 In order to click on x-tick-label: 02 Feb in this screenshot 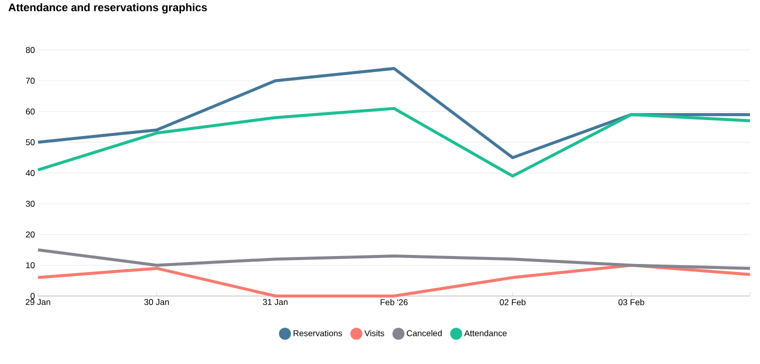, I will do `click(513, 302)`.